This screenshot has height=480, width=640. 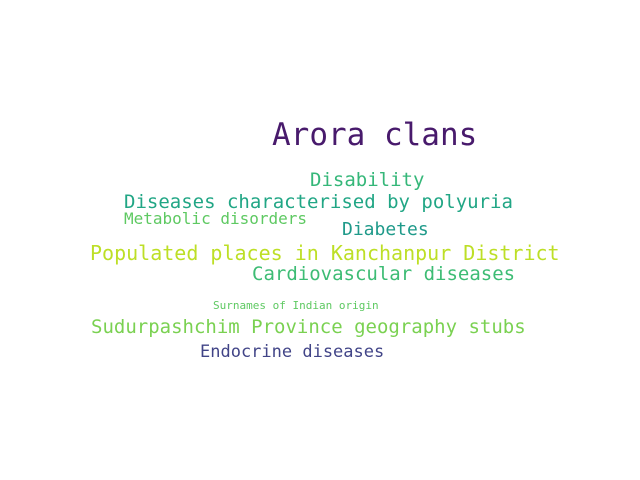 I want to click on word-cardiovascular-diseases: Cardiovascular diseases, so click(x=384, y=274).